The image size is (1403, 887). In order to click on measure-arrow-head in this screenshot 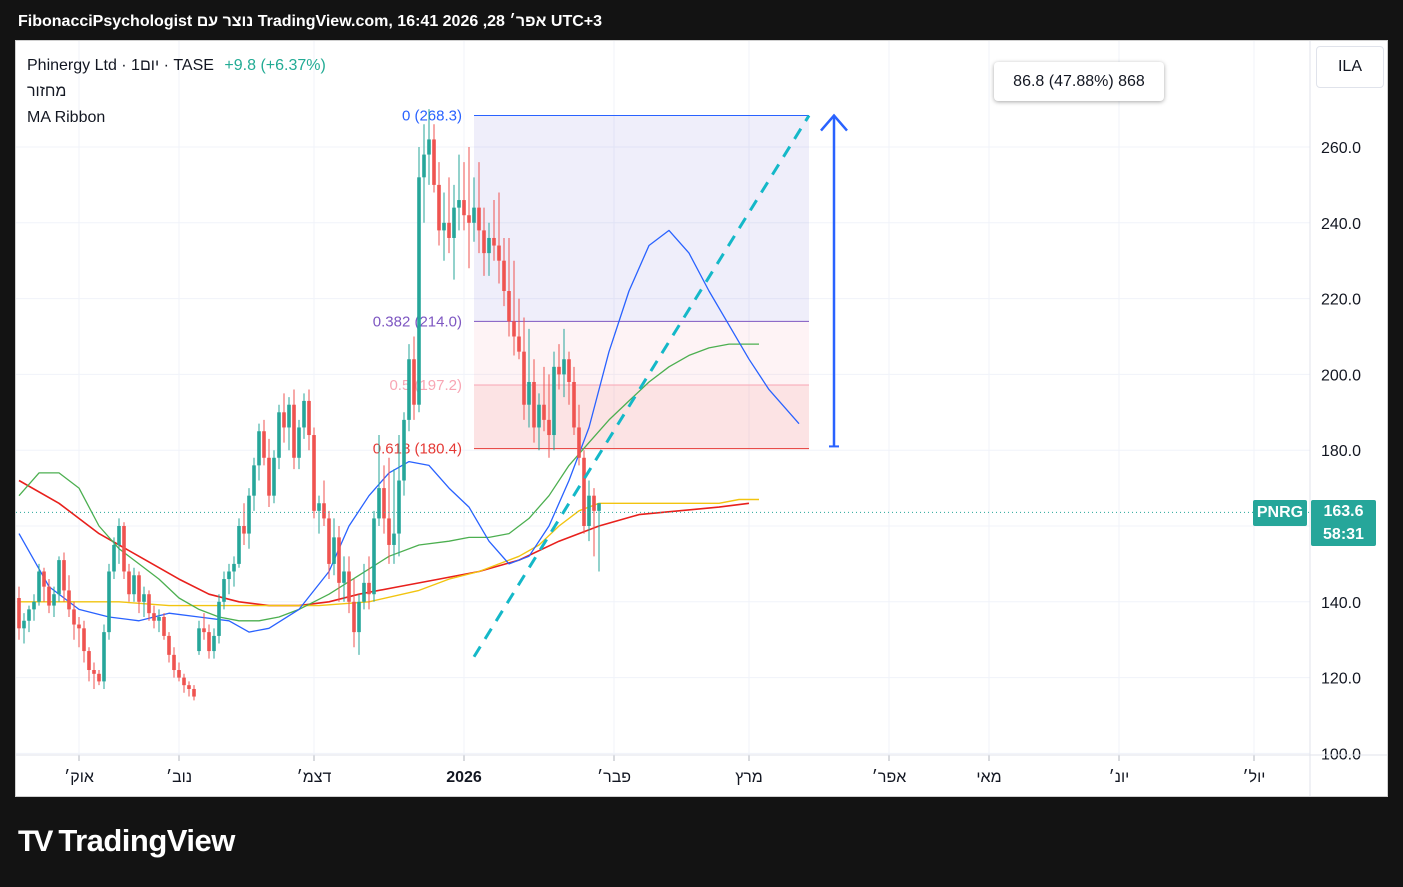, I will do `click(834, 122)`.